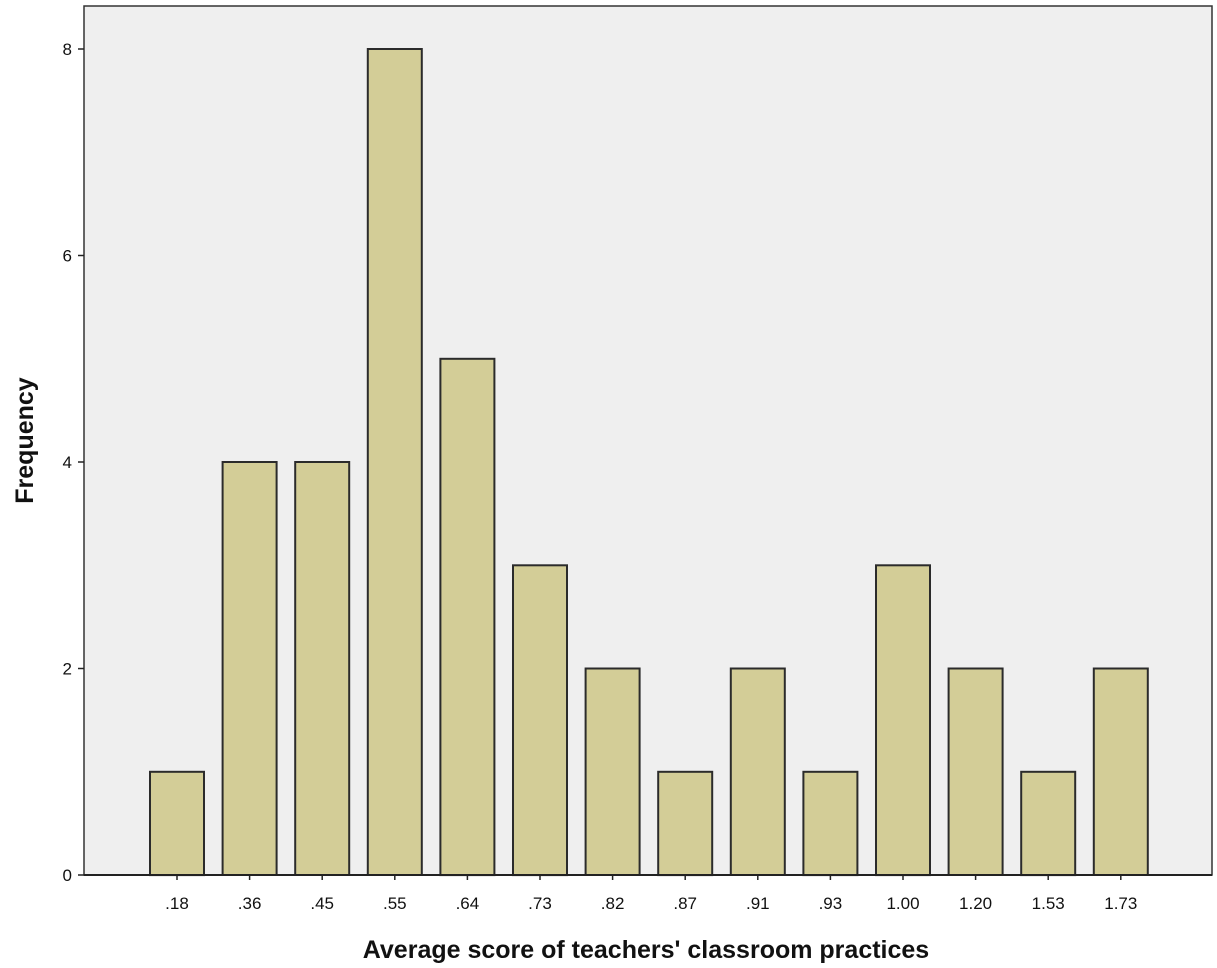  What do you see at coordinates (467, 617) in the screenshot?
I see `bar-.64` at bounding box center [467, 617].